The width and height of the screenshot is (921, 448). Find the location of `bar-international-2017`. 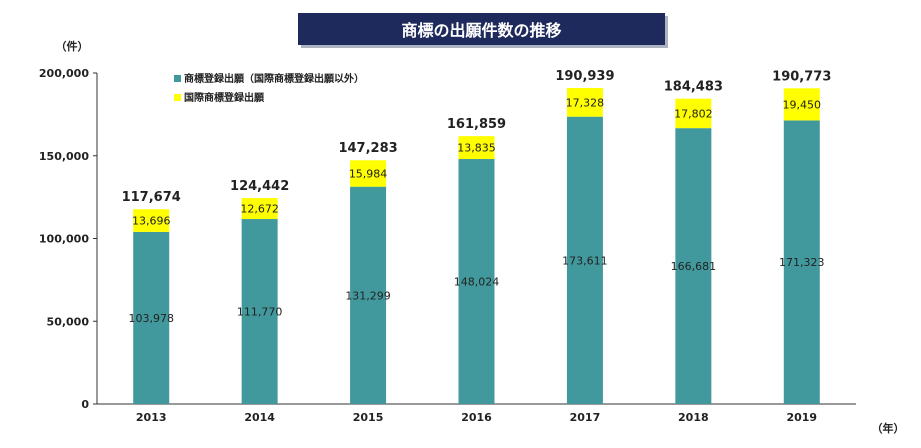

bar-international-2017 is located at coordinates (584, 102).